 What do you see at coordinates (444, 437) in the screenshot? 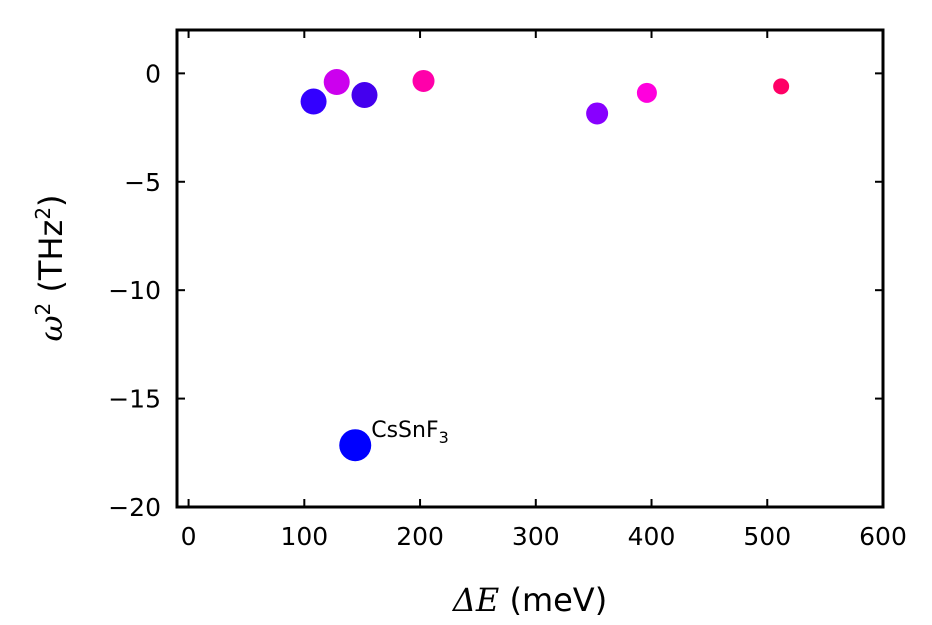
I see `annotation-subscript: 3` at bounding box center [444, 437].